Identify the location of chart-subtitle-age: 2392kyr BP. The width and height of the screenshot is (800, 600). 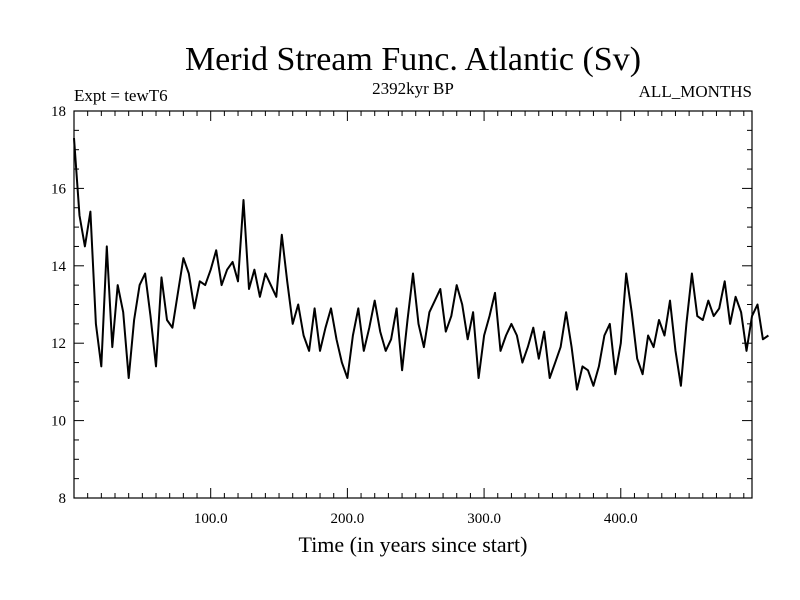
(413, 88).